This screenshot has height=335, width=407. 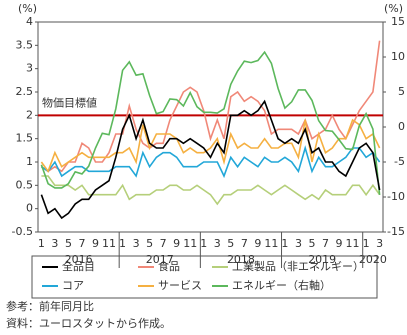 What do you see at coordinates (50, 306) in the screenshot?
I see `note: 参考：前年同月比` at bounding box center [50, 306].